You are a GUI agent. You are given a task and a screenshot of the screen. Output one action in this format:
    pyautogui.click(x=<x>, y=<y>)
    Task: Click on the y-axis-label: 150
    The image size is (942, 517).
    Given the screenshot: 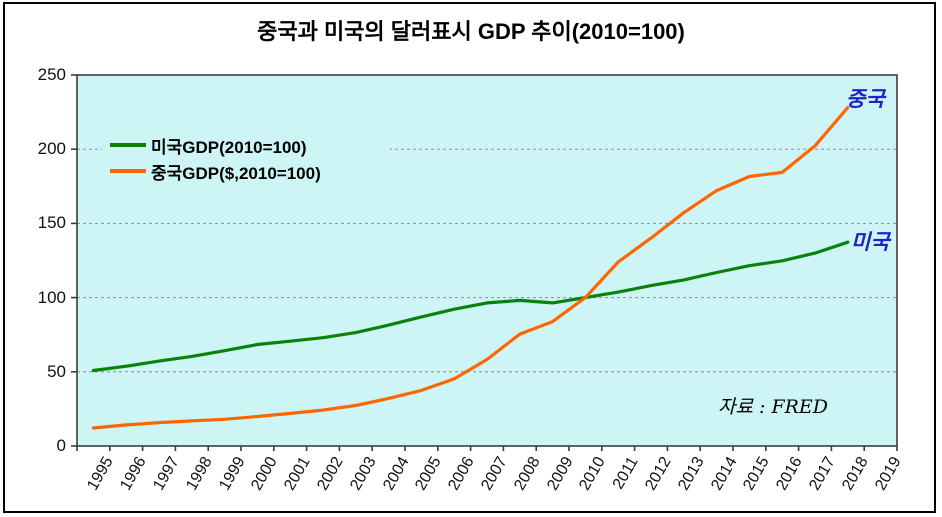 What is the action you would take?
    pyautogui.click(x=51, y=223)
    